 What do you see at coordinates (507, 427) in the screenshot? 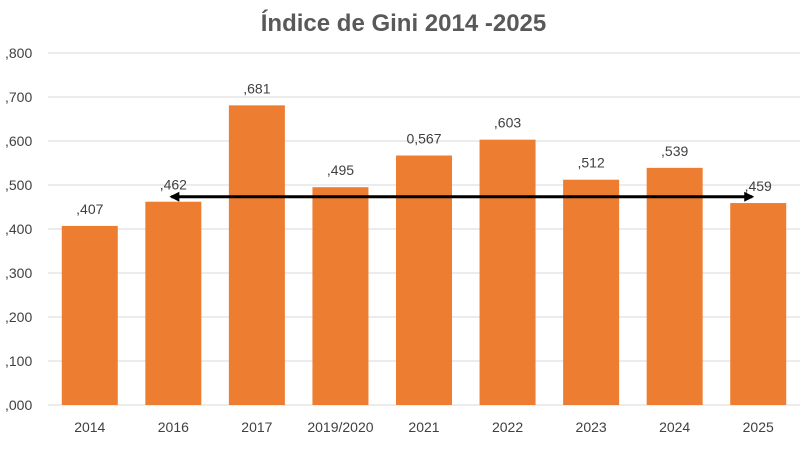
I see `x-tick-label: 2022` at bounding box center [507, 427].